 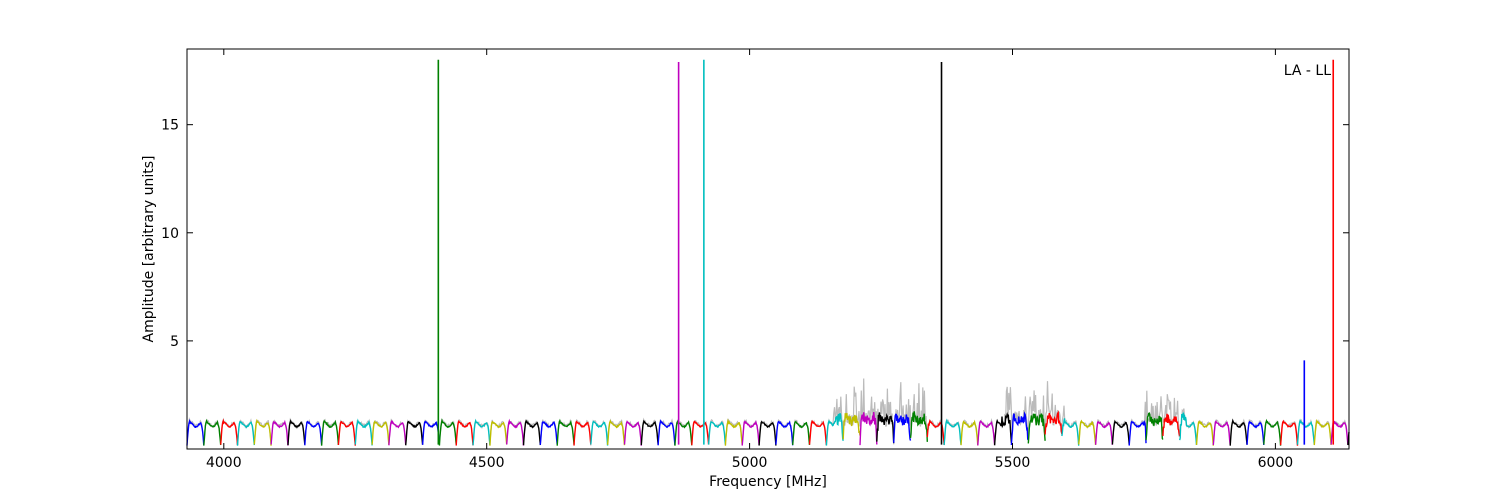 I want to click on x-tick-label: 5500, so click(x=1013, y=463).